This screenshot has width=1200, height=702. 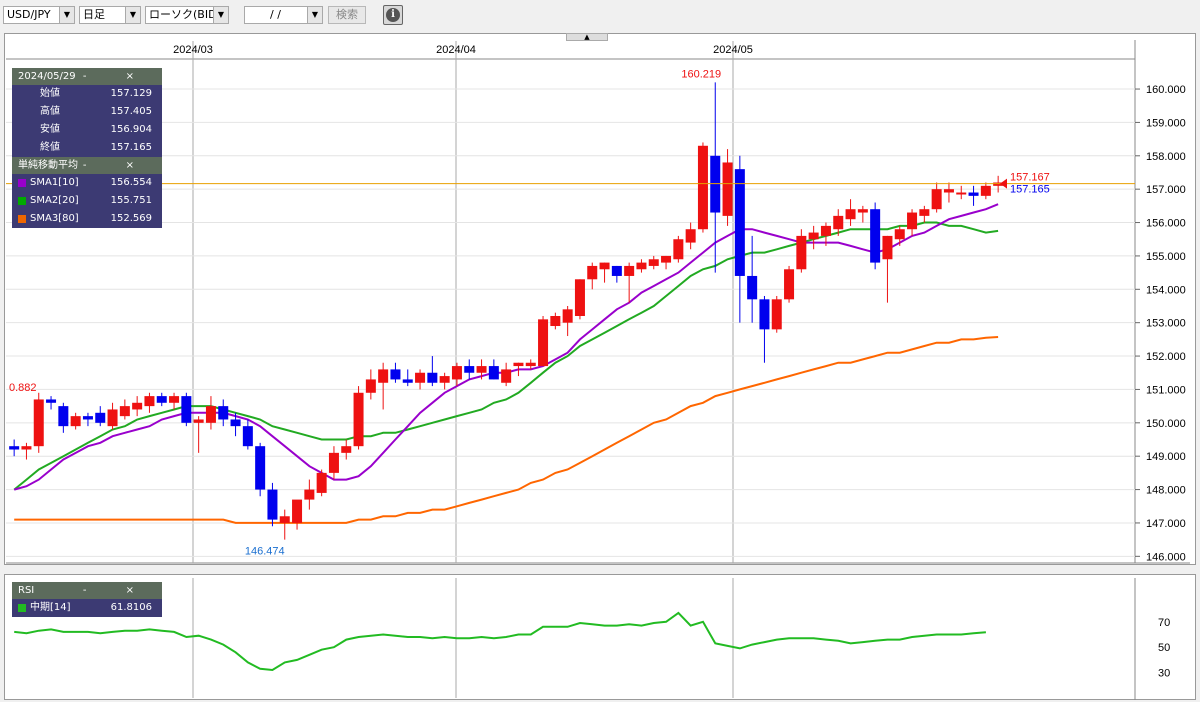 What do you see at coordinates (701, 75) in the screenshot?
I see `high-annotation: 160.219` at bounding box center [701, 75].